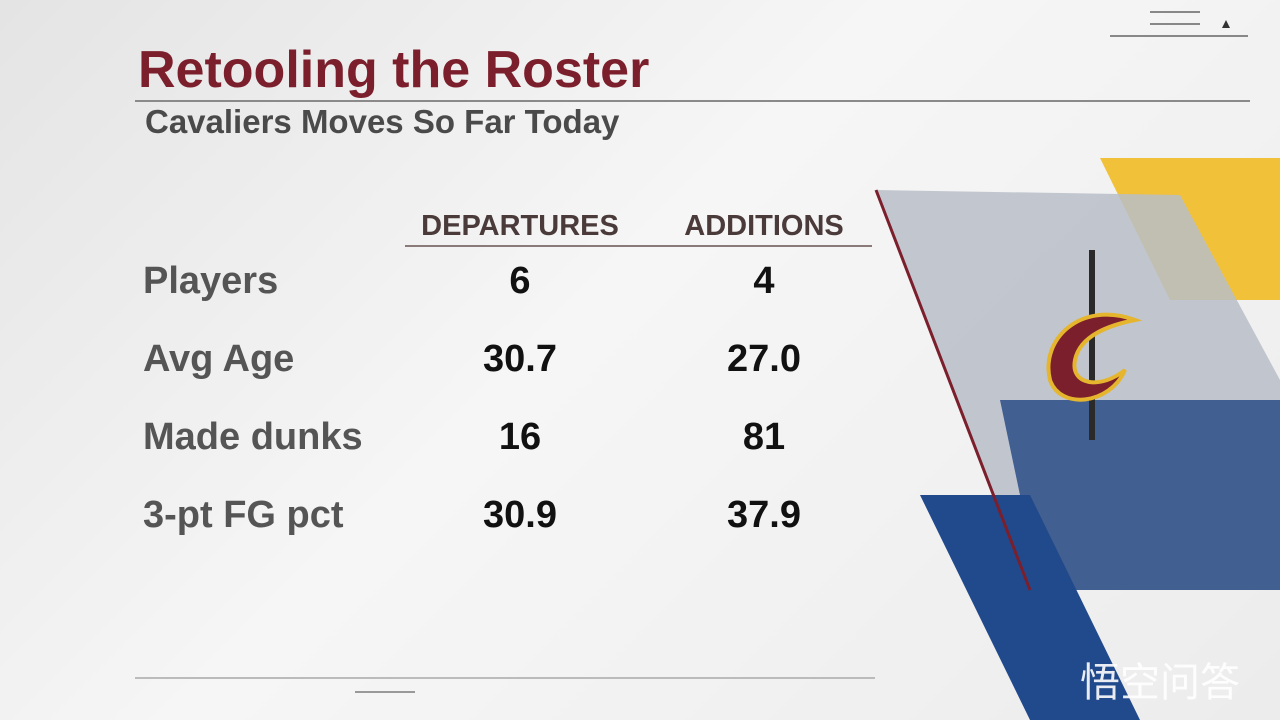  What do you see at coordinates (243, 515) in the screenshot?
I see `row-label: 3-pt FG pct` at bounding box center [243, 515].